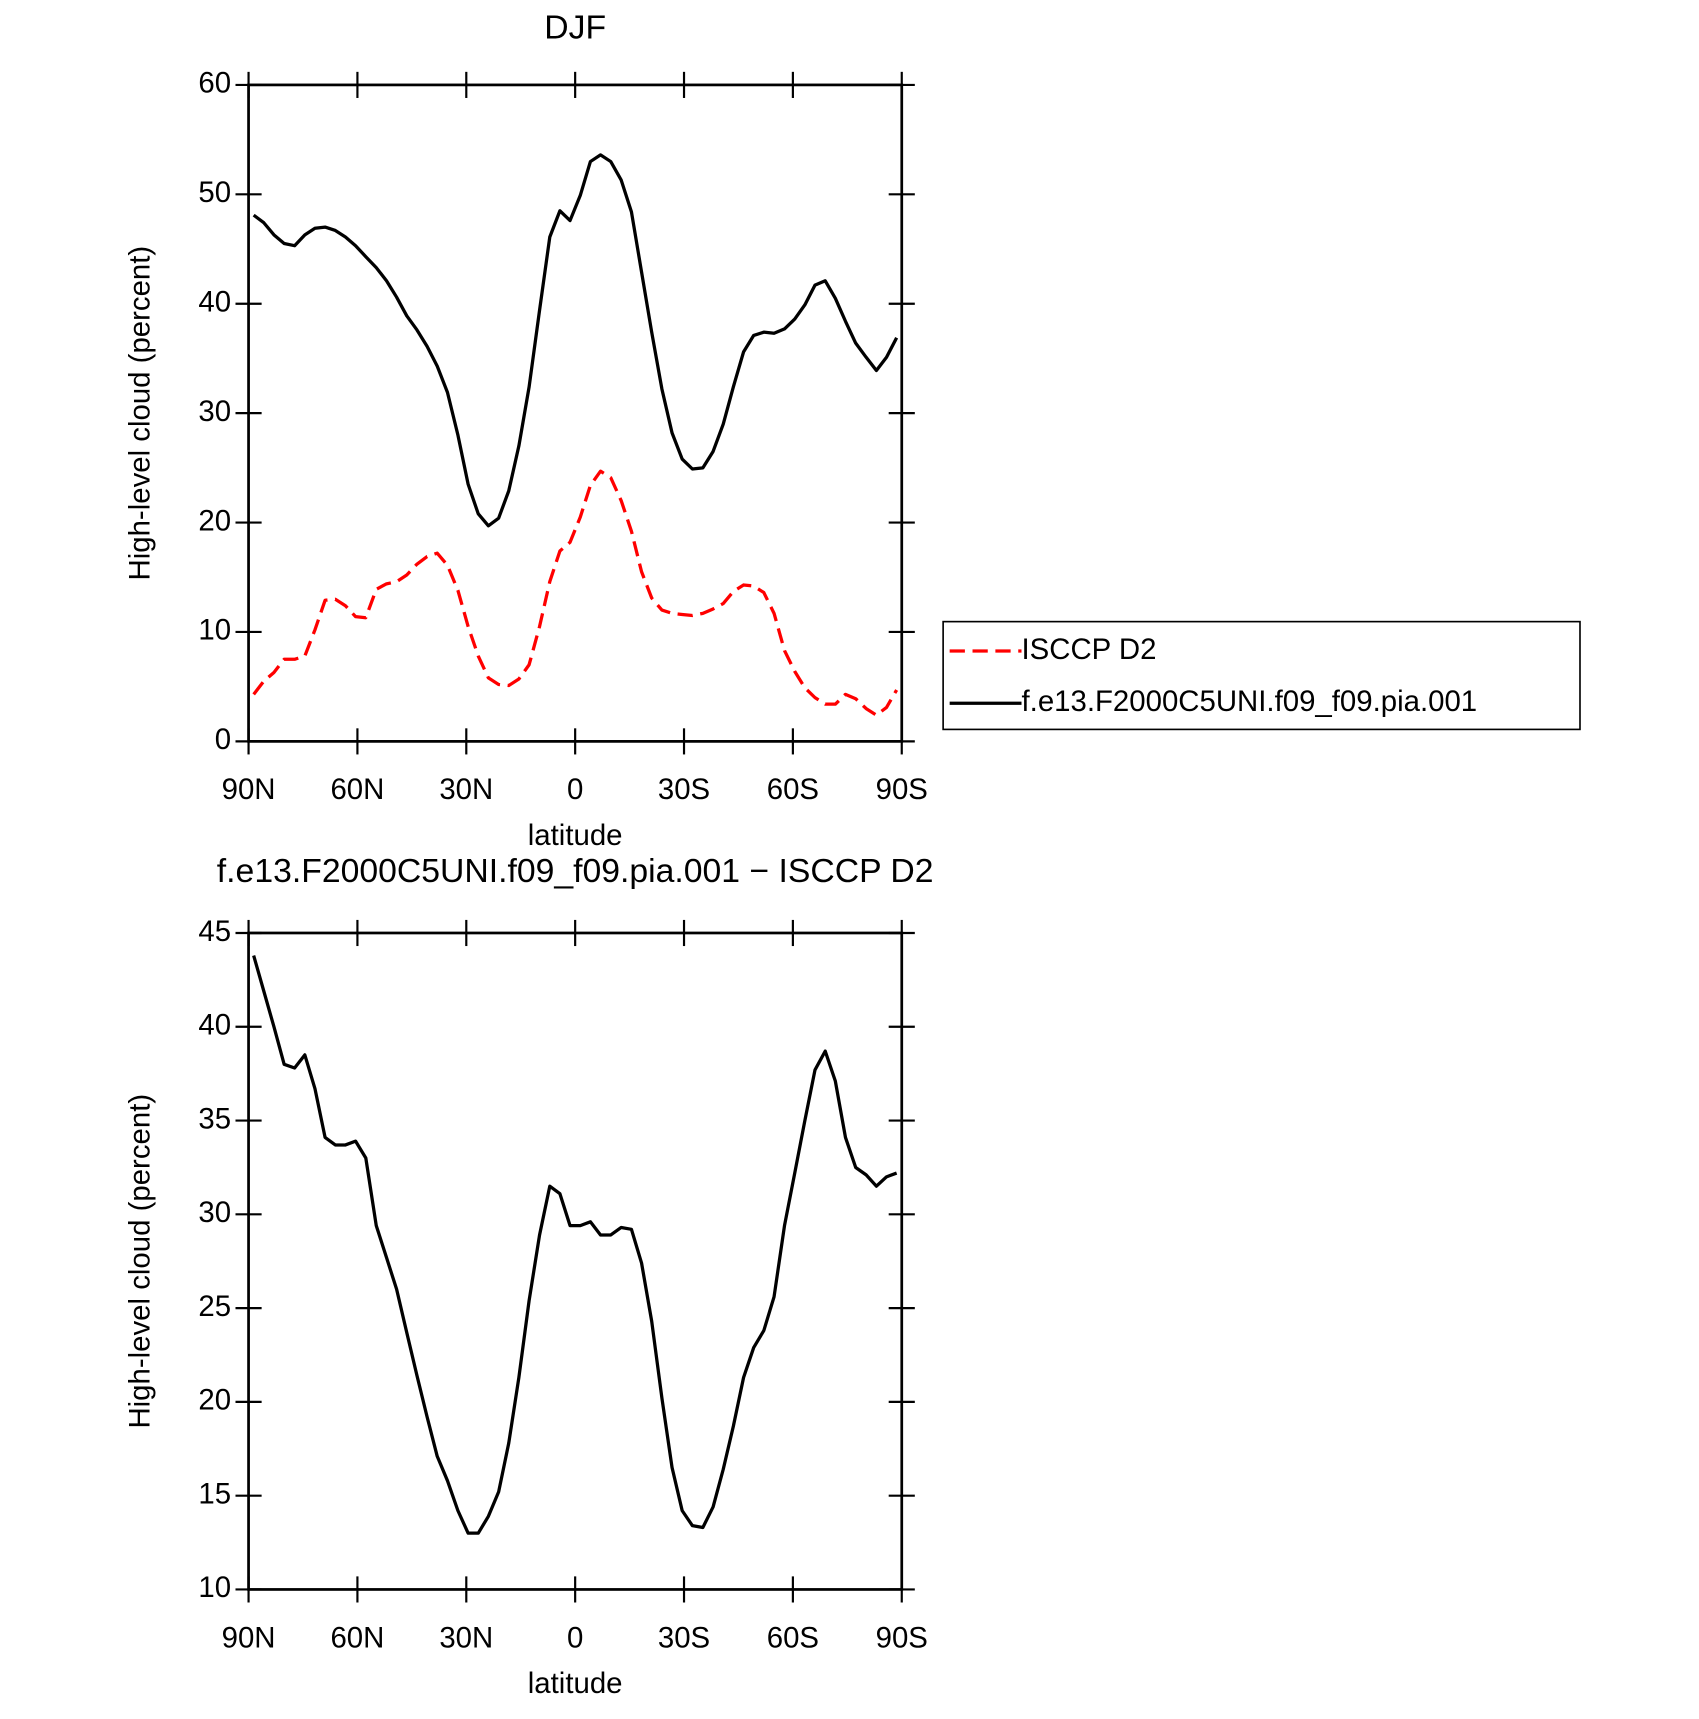  Describe the element at coordinates (223, 739) in the screenshot. I see `y-tick-label: 0` at that location.